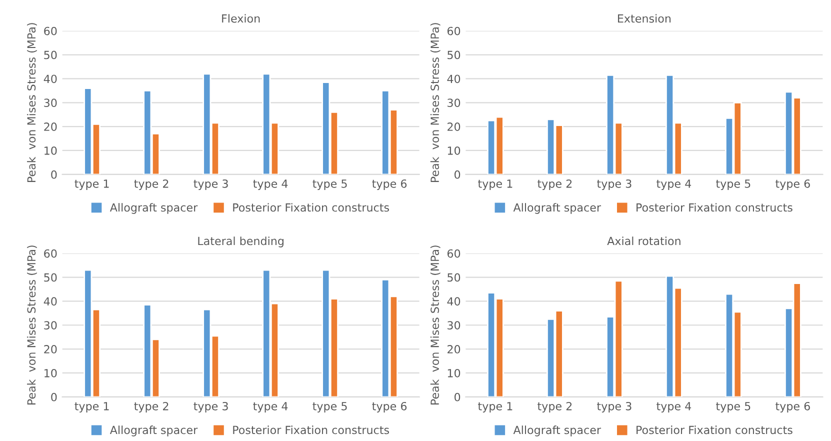 The width and height of the screenshot is (831, 441). I want to click on chart-title: Axial rotation, so click(643, 241).